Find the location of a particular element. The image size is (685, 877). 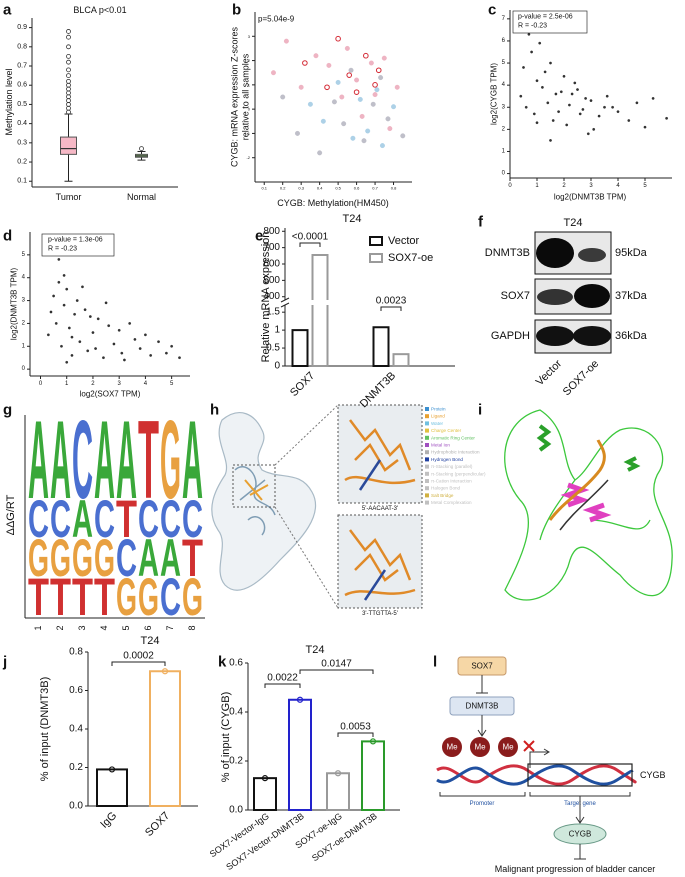

inhibit-arrow is located at coordinates (580, 852).